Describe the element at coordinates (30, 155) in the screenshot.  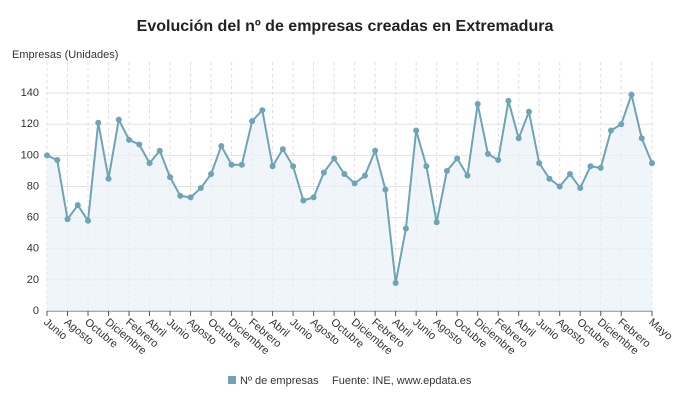
I see `y-tick-label: 100` at that location.